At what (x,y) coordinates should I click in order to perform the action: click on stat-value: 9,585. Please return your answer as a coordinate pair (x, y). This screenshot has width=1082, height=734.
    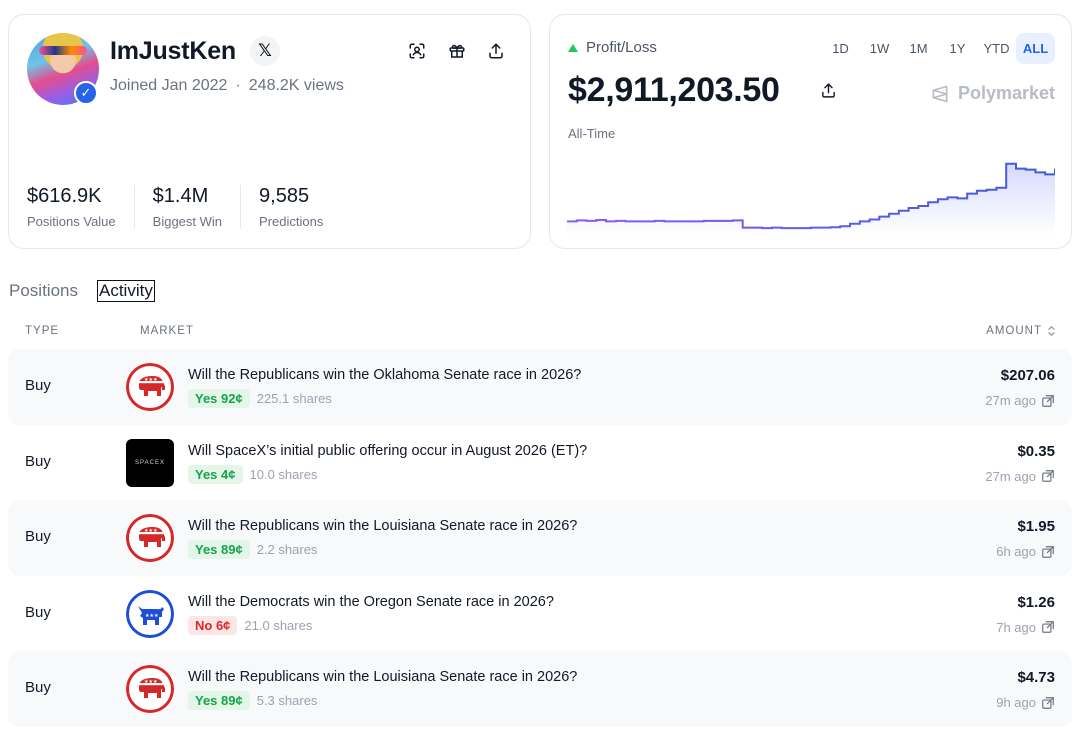
    Looking at the image, I should click on (284, 196).